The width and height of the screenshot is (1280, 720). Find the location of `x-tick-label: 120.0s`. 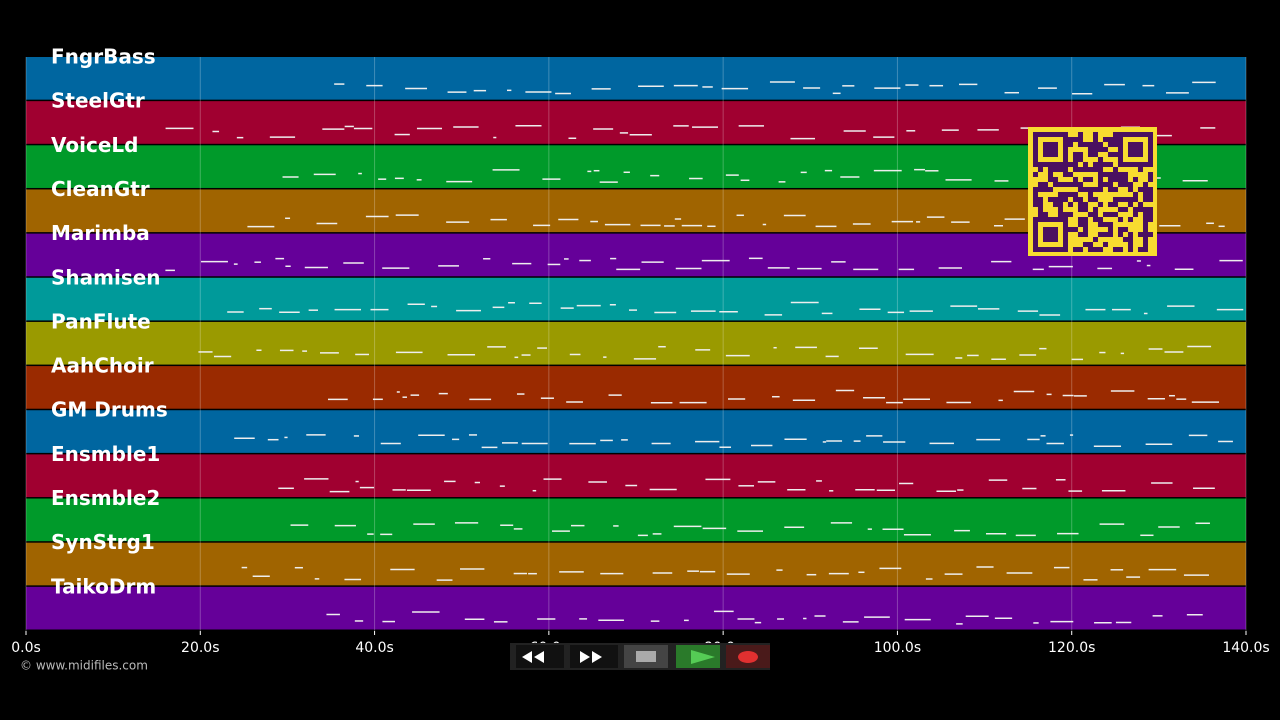

x-tick-label: 120.0s is located at coordinates (1071, 648).